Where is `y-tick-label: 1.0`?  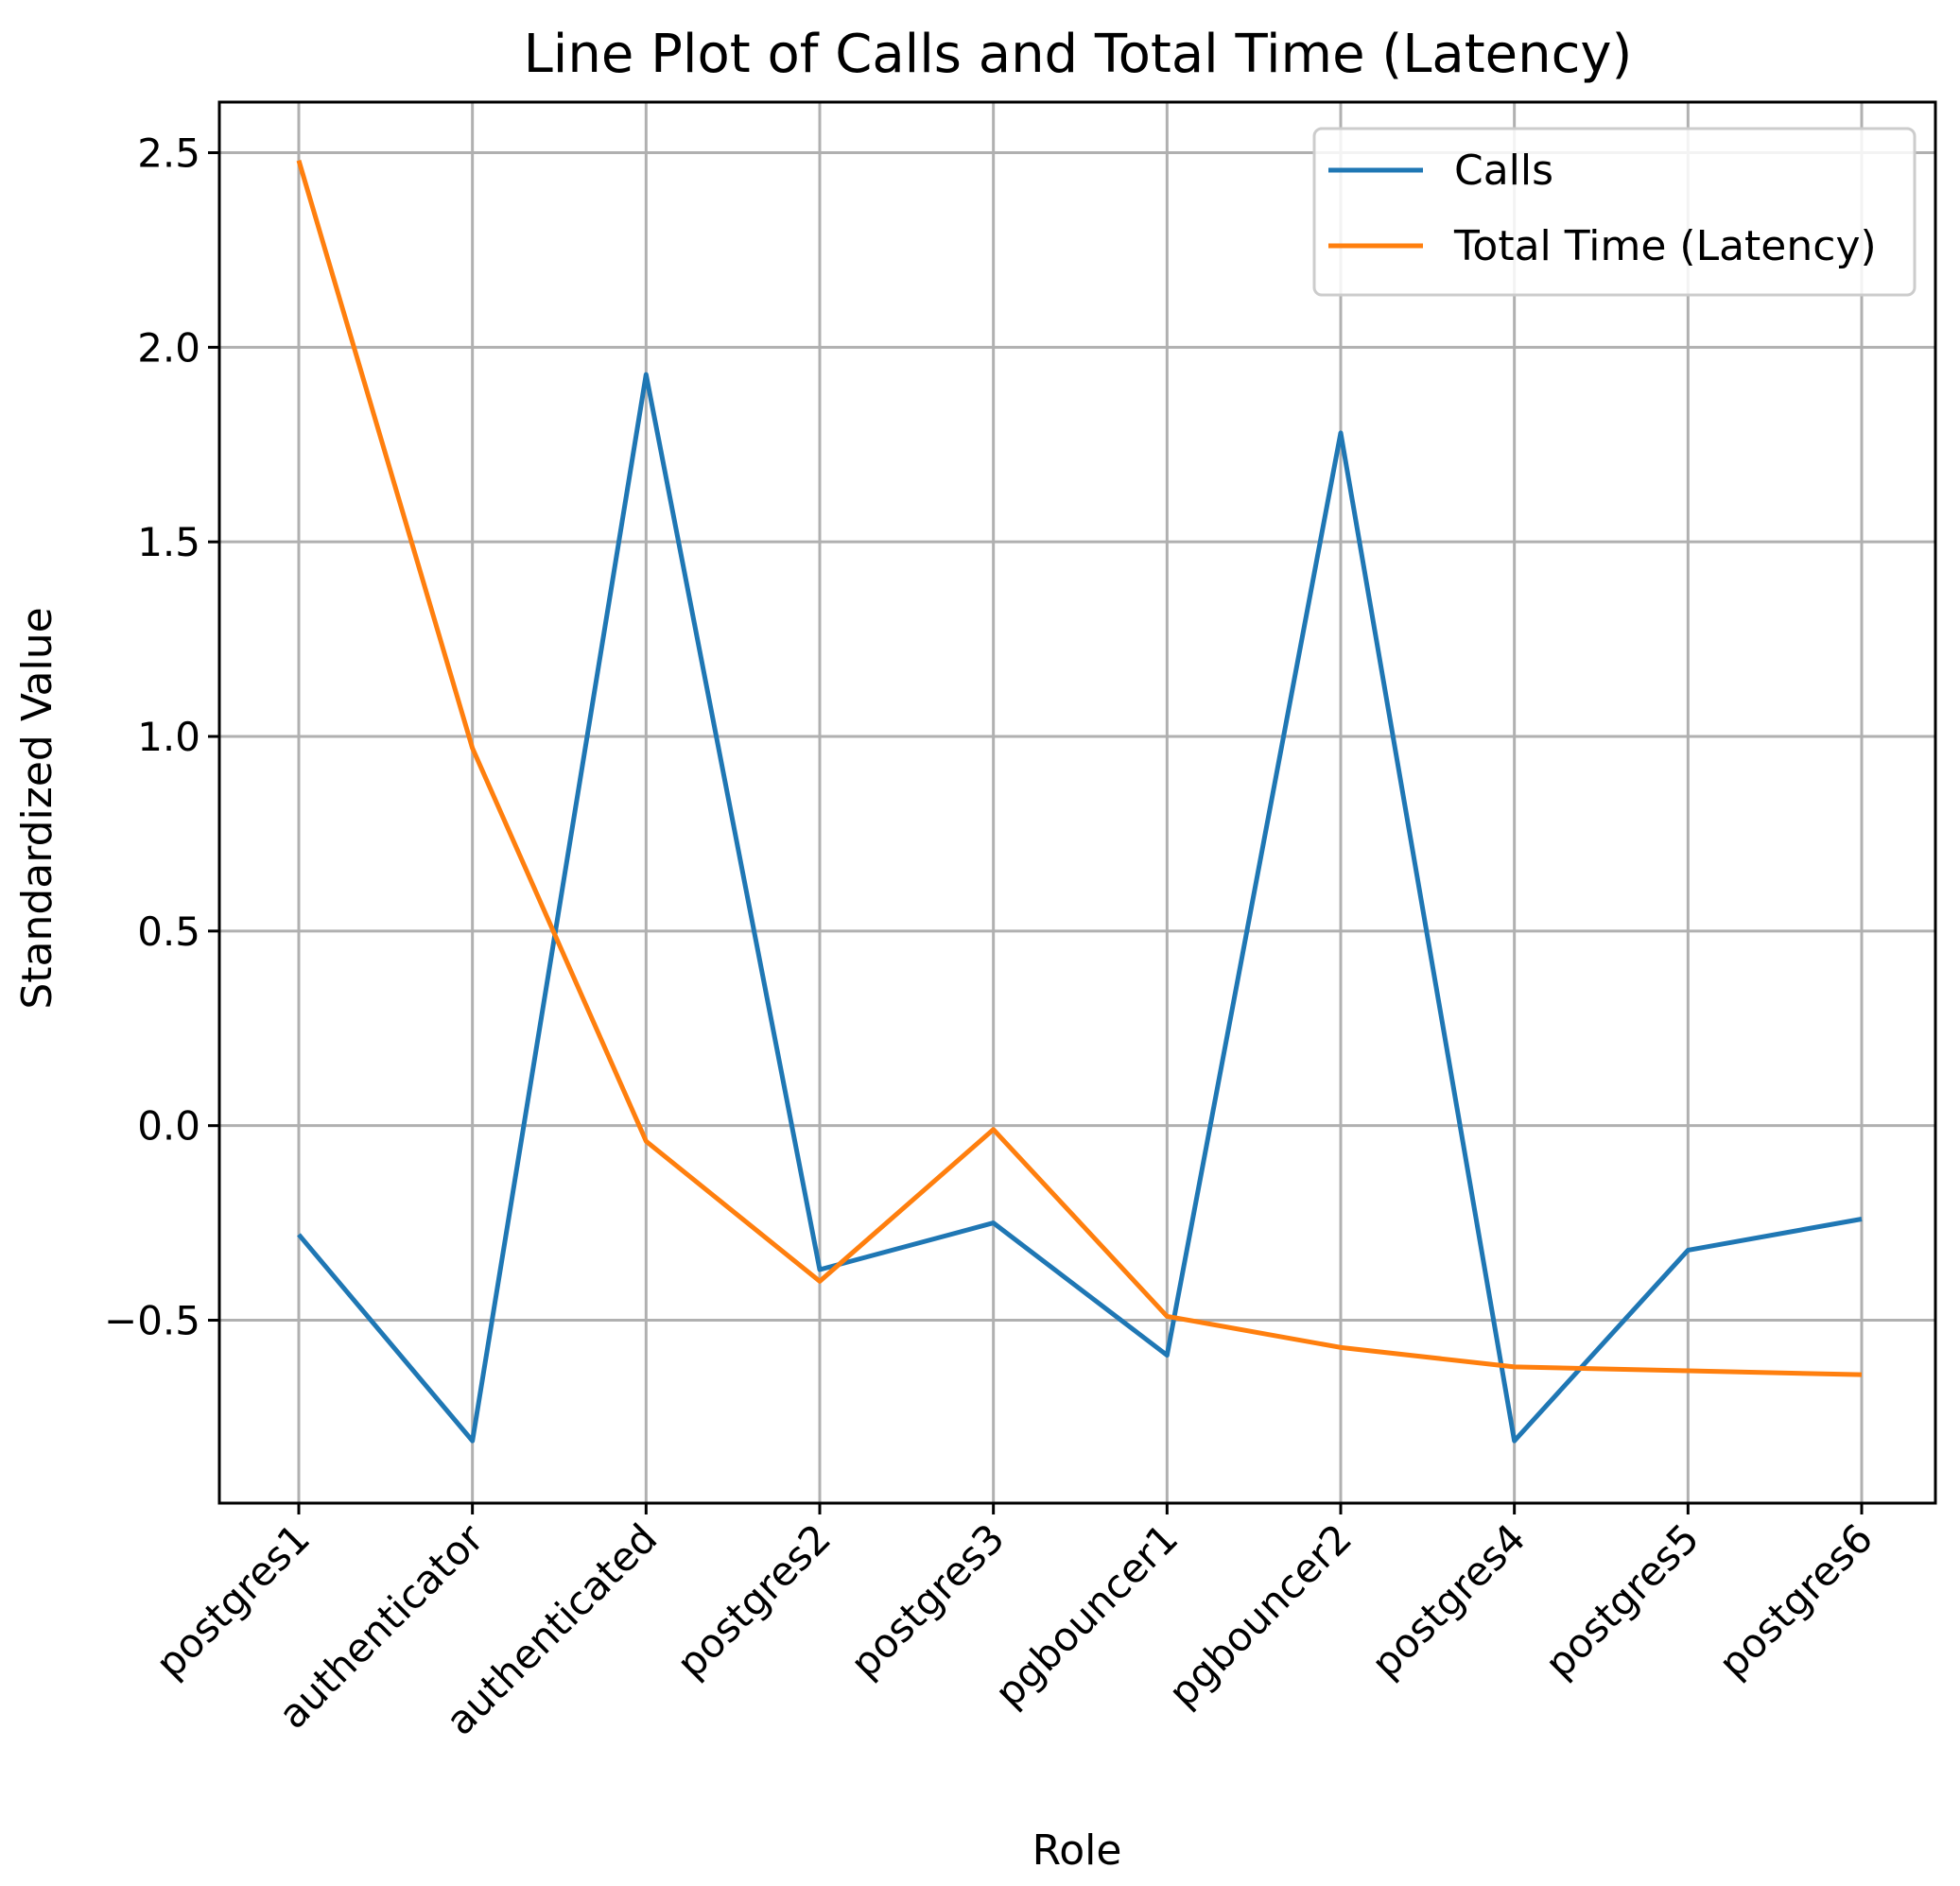
y-tick-label: 1.0 is located at coordinates (169, 737).